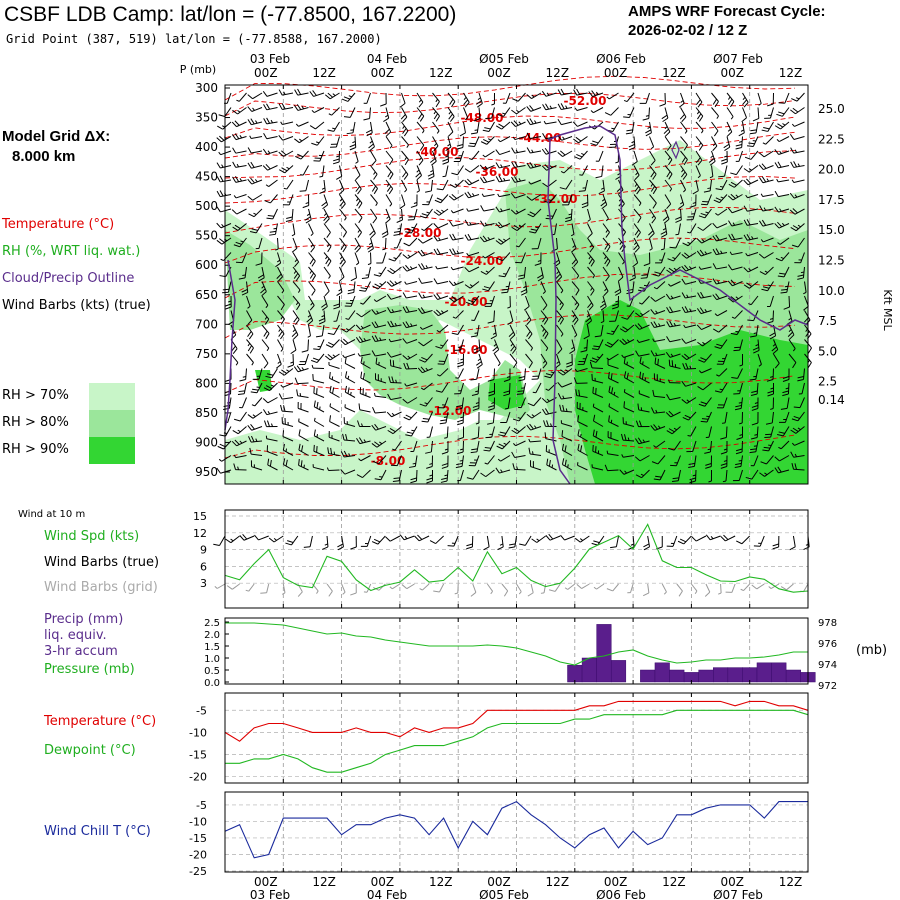  I want to click on wind-barb-true-staff, so click(488, 541).